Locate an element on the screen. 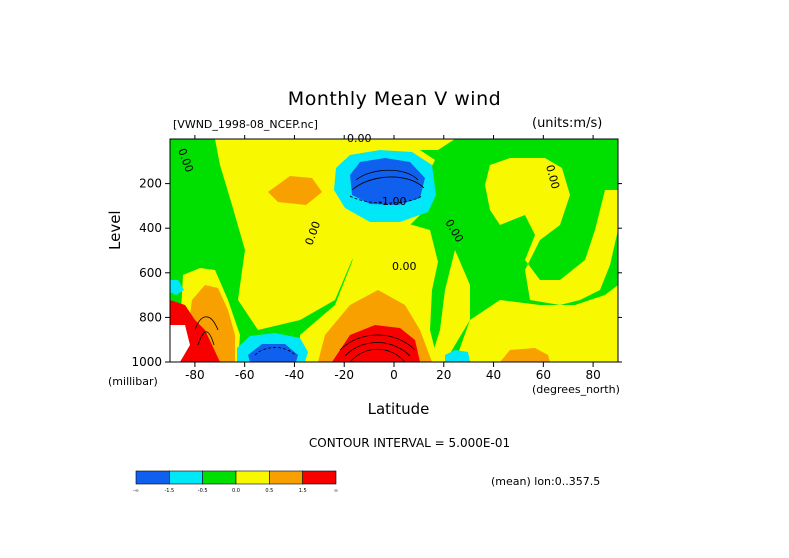 The width and height of the screenshot is (789, 558). x-tick-label: 0 is located at coordinates (394, 375).